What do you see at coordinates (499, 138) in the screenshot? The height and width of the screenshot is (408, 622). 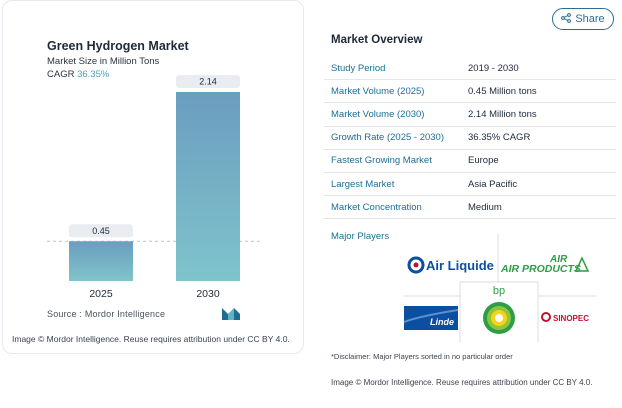 I see `row-value: 36.35% CAGR` at bounding box center [499, 138].